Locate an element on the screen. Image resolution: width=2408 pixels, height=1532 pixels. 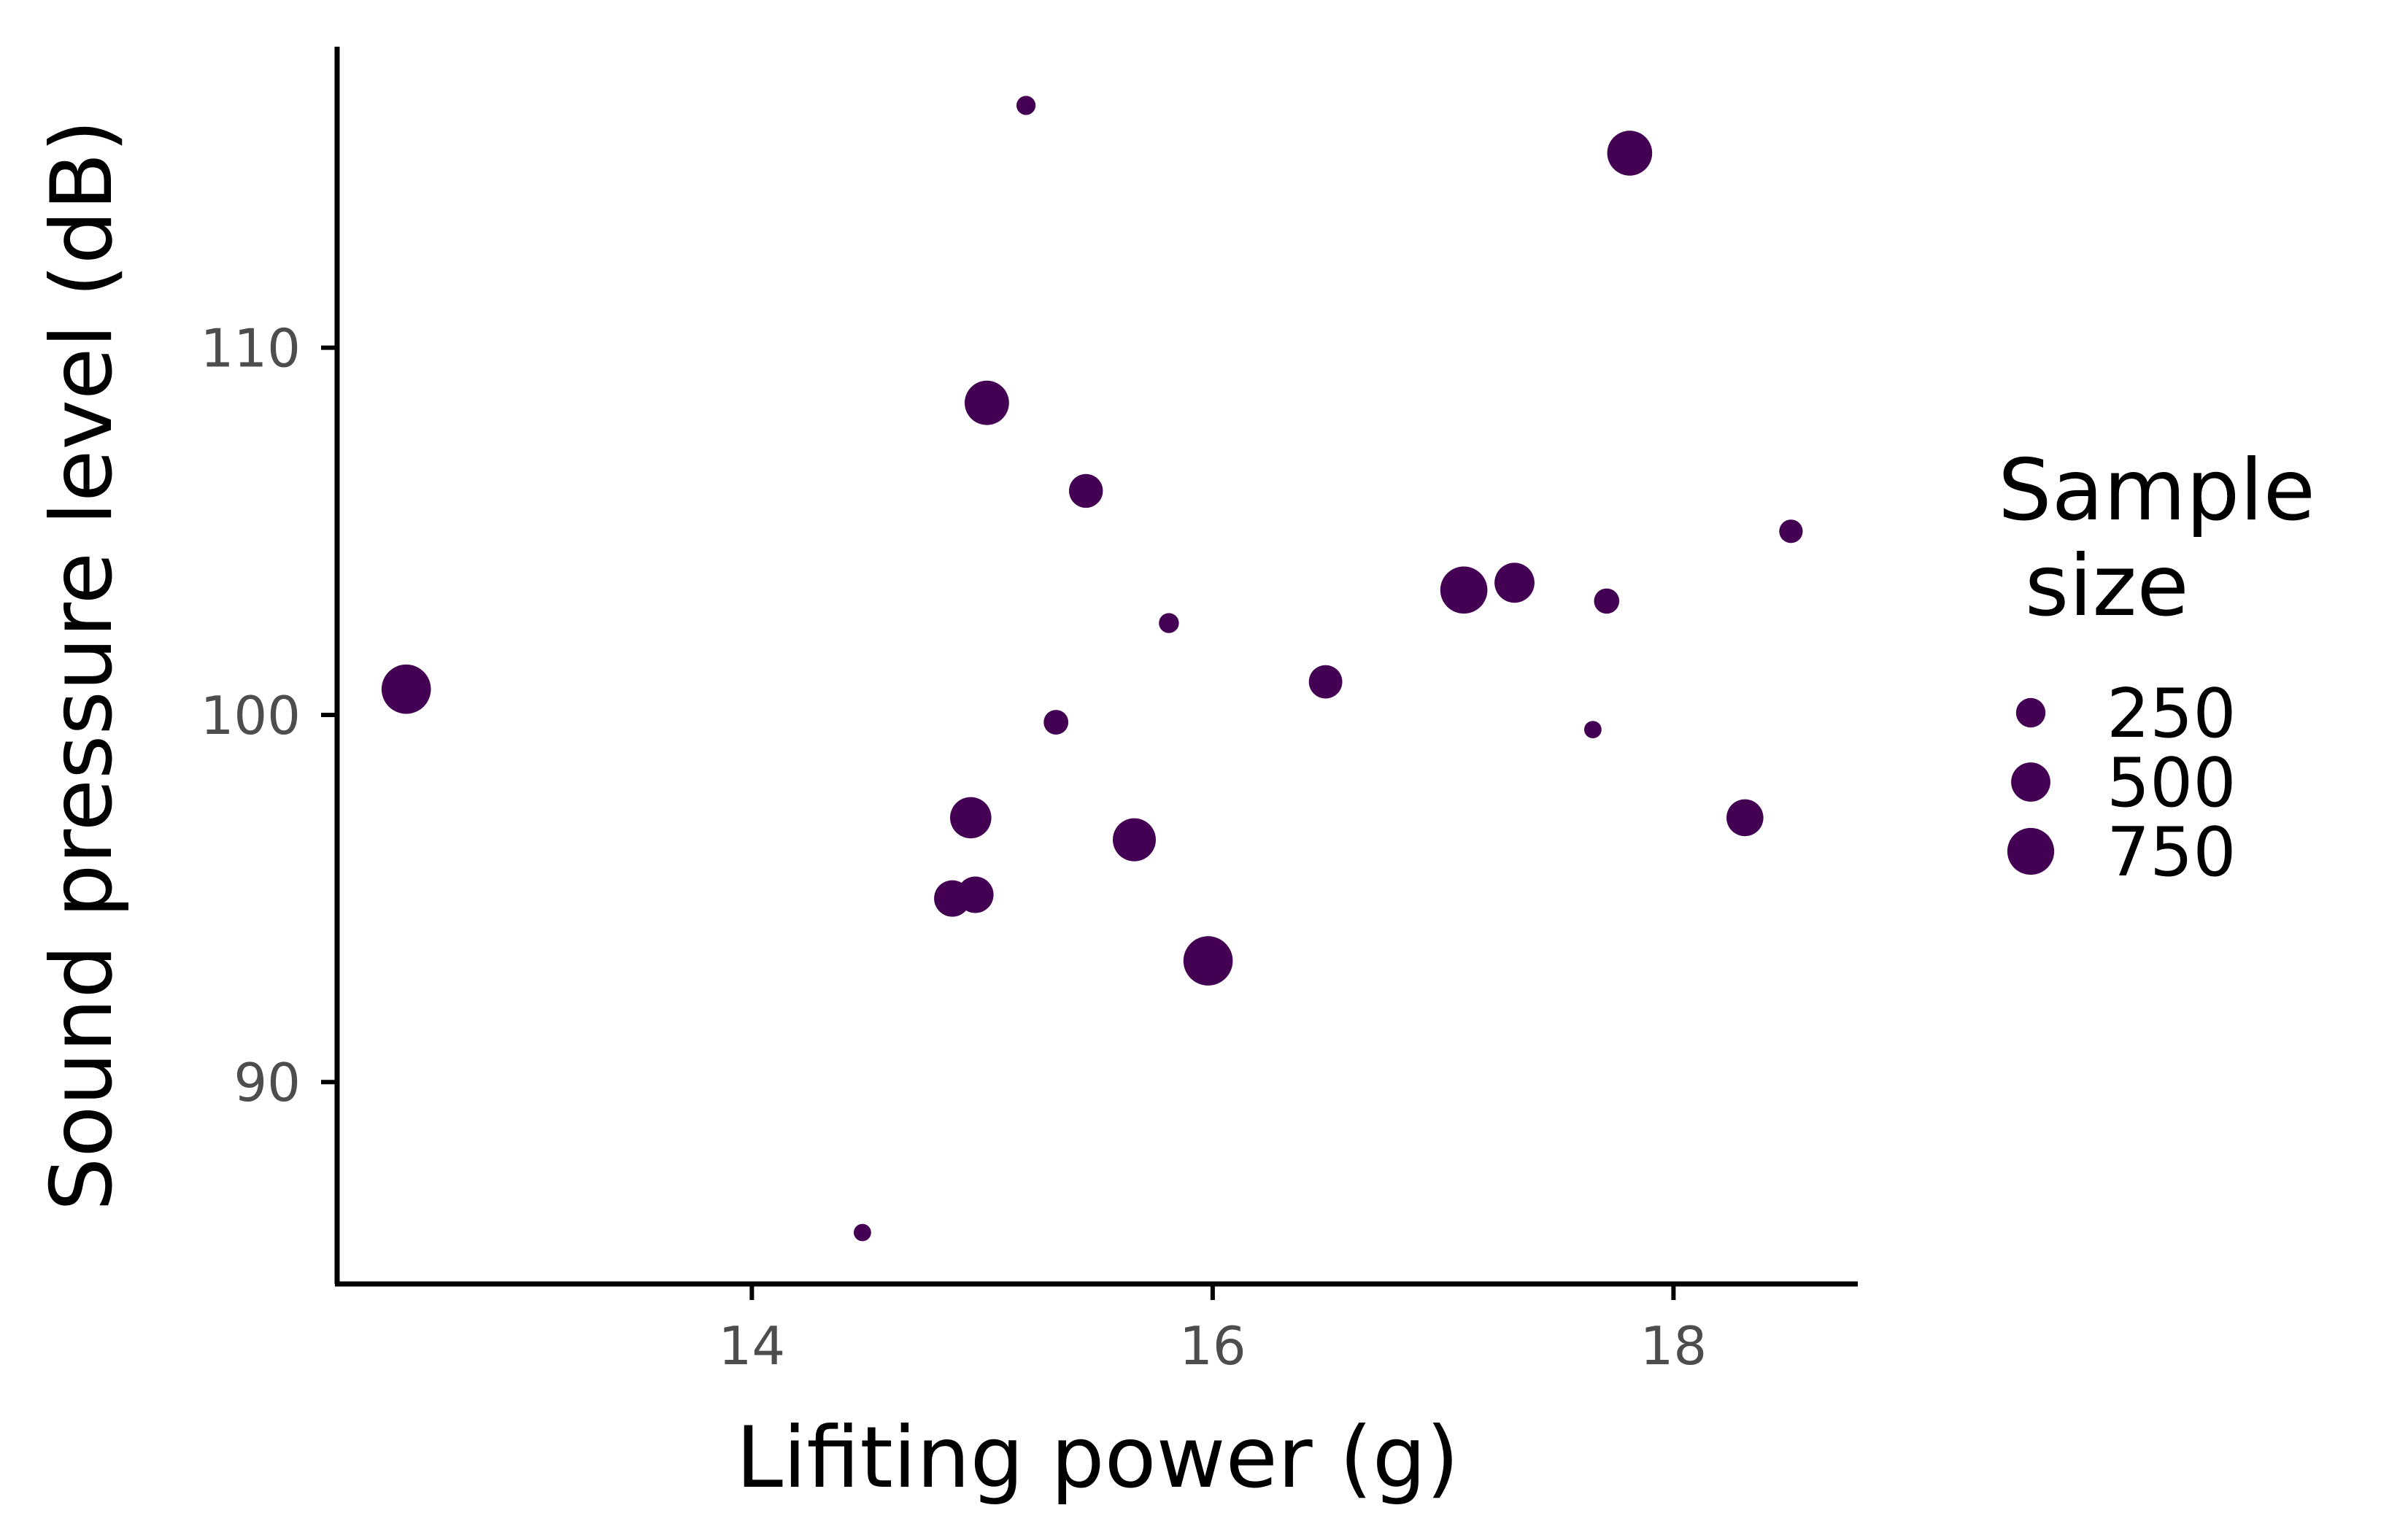
y-tick-label: 110 is located at coordinates (251, 348).